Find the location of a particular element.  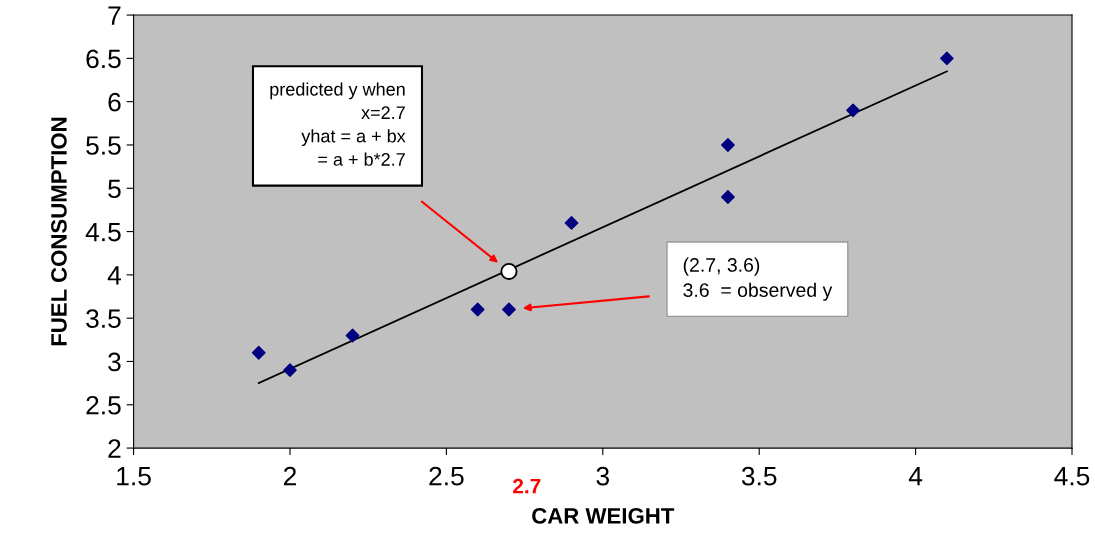

x-axis-title: CAR WEIGHT is located at coordinates (603, 515).